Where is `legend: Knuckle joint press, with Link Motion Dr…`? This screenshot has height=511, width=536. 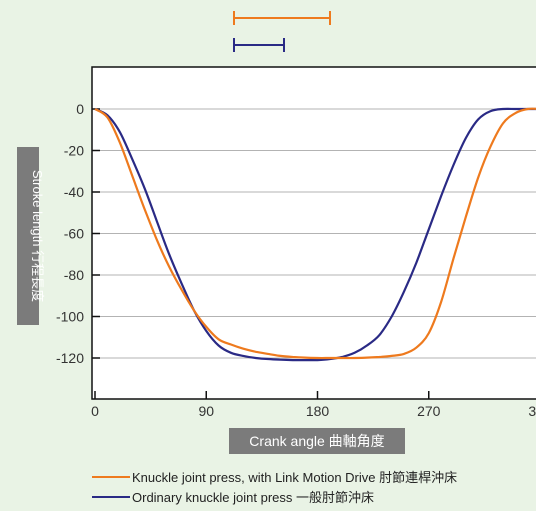
legend: Knuckle joint press, with Link Motion Dr… is located at coordinates (274, 487).